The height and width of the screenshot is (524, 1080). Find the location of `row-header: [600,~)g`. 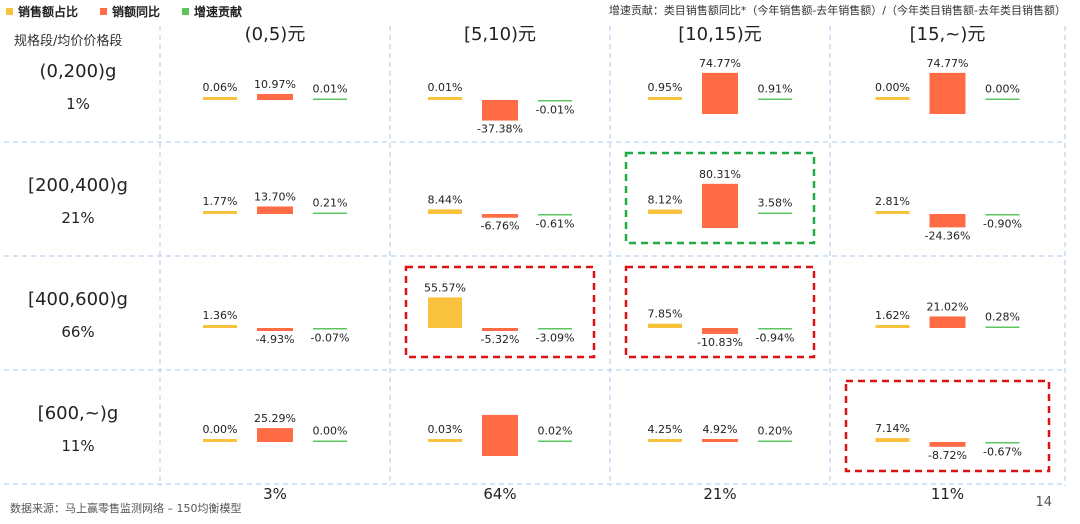

row-header: [600,~)g is located at coordinates (78, 413).